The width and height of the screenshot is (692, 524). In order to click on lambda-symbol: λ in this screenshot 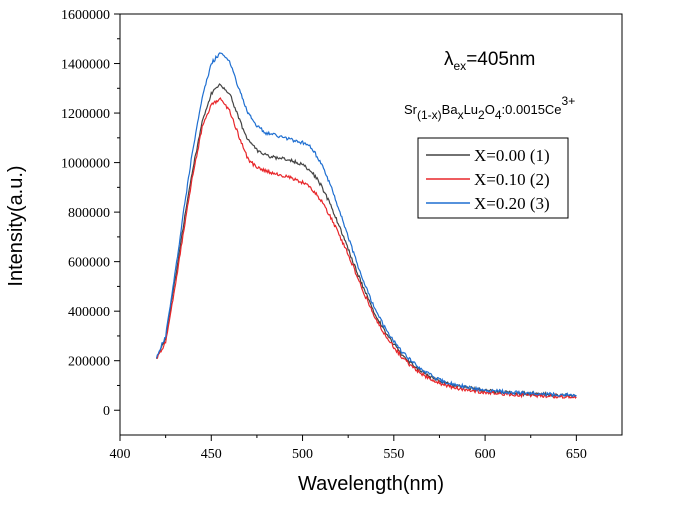, I will do `click(449, 59)`.